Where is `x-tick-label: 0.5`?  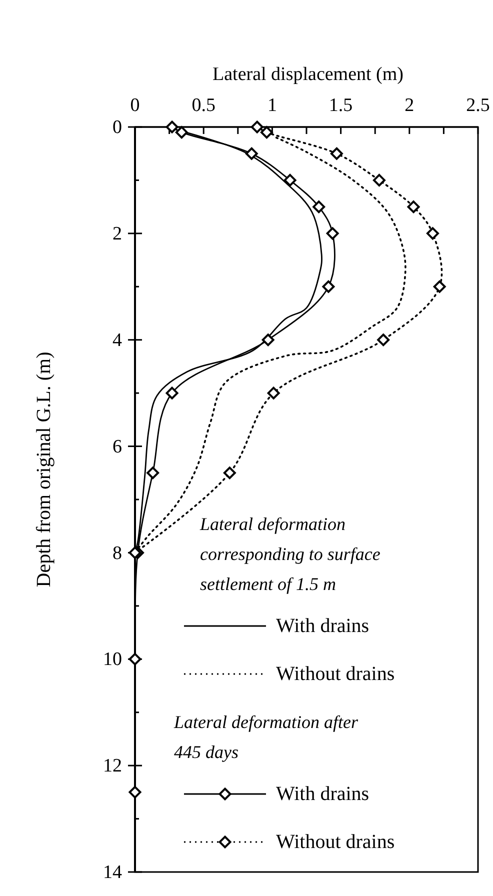
x-tick-label: 0.5 is located at coordinates (204, 105).